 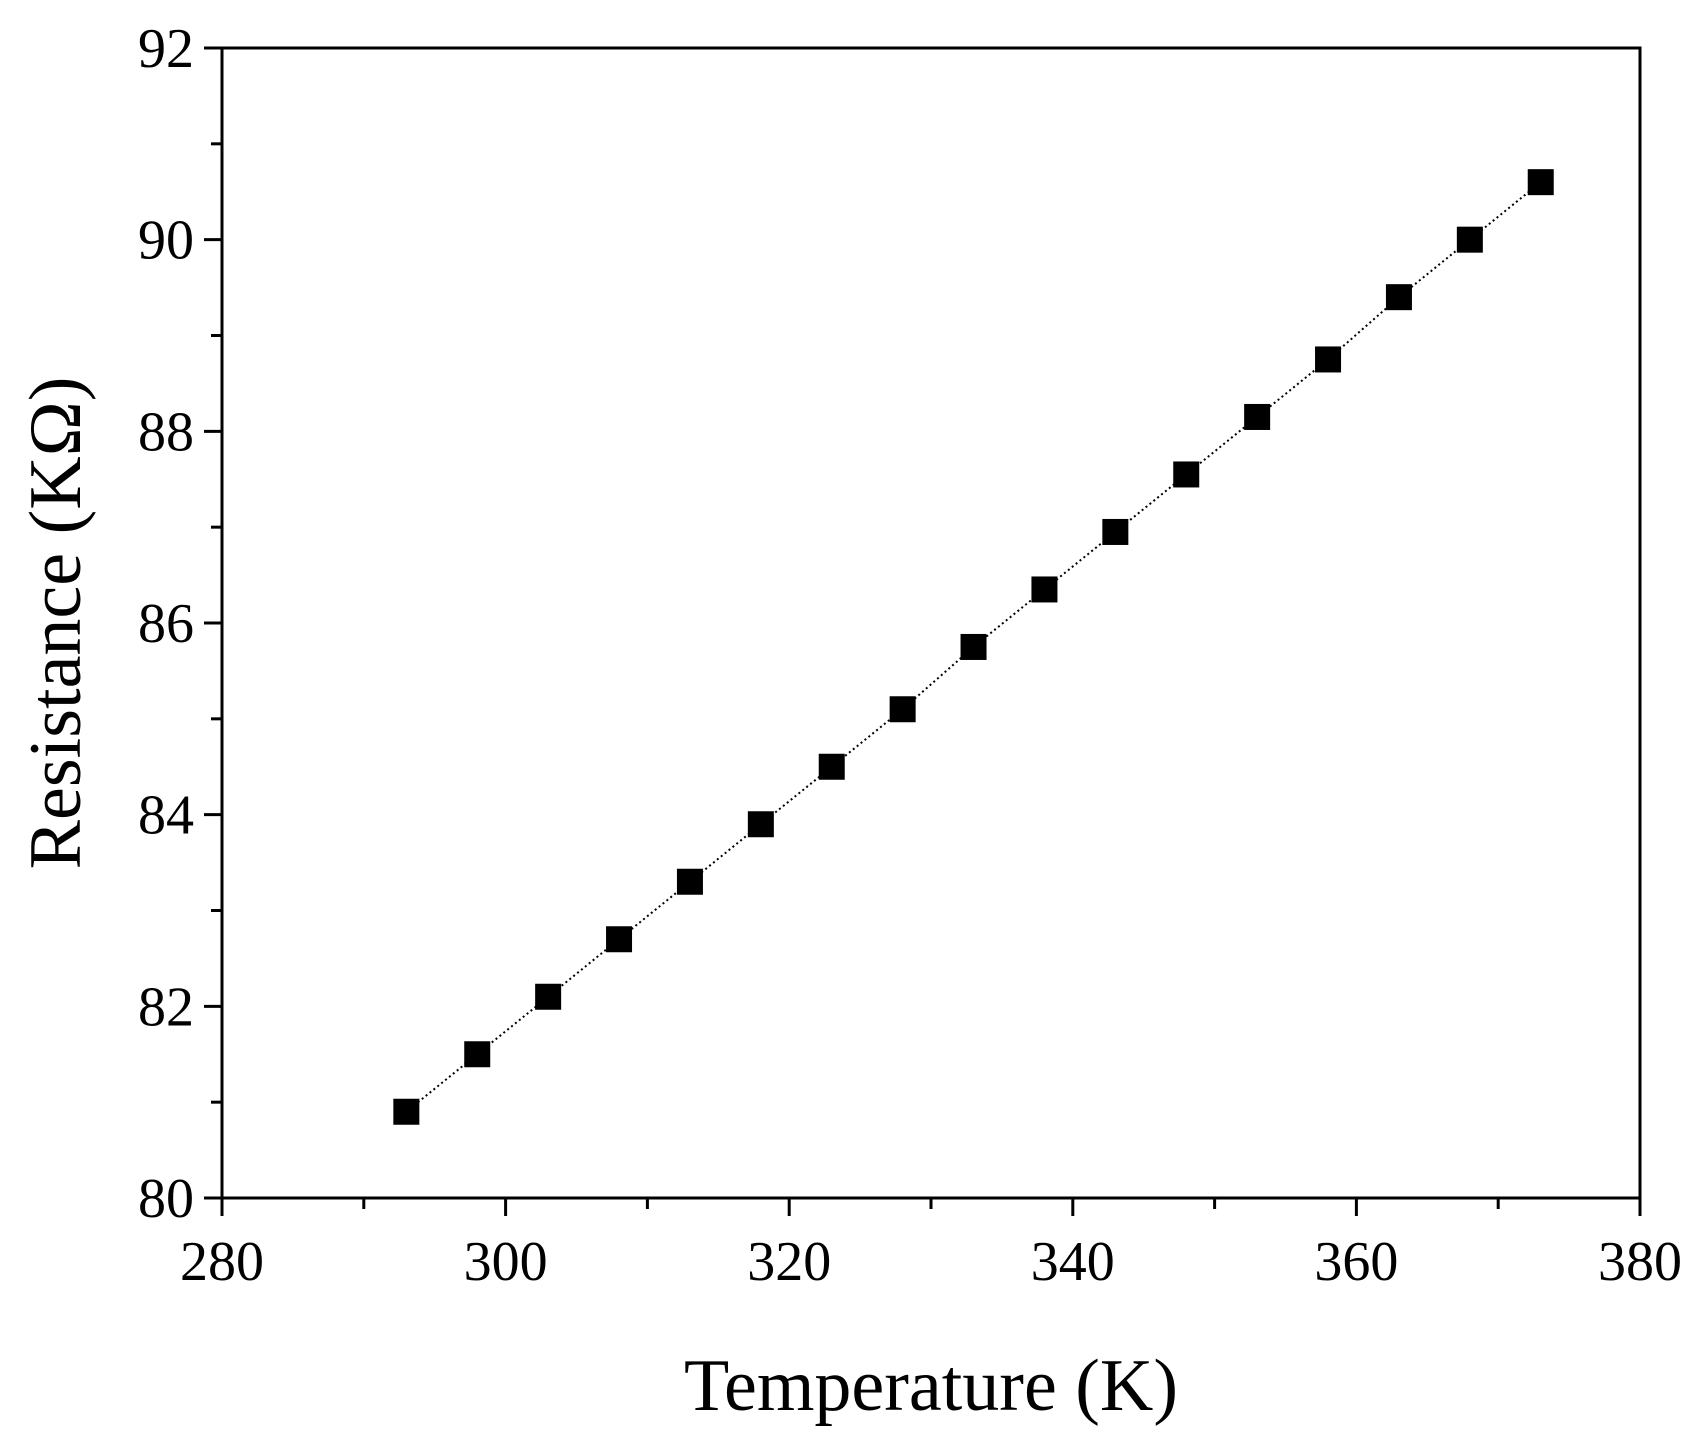 What do you see at coordinates (166, 1199) in the screenshot?
I see `y-tick-label: 80` at bounding box center [166, 1199].